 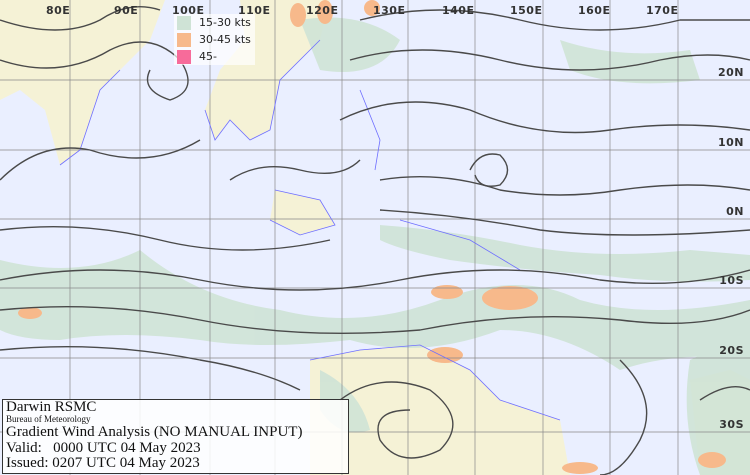 I want to click on valid-time: Valid: 0000 UTC 04 May 2023, so click(x=103, y=447).